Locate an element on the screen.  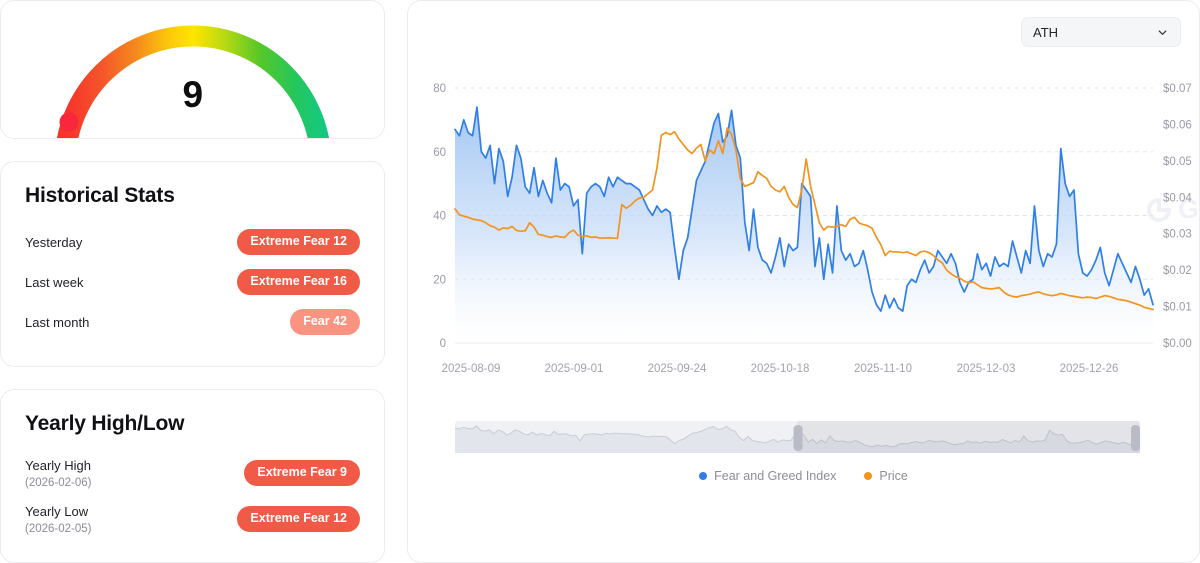
svg-text: 2025-12-03 is located at coordinates (986, 369).